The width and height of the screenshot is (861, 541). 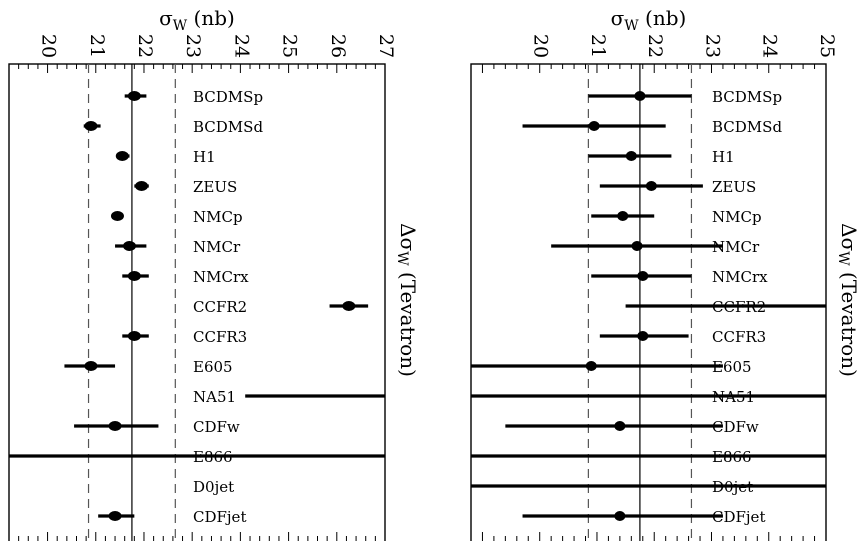 I want to click on x-tick-label: 27, so click(x=386, y=46).